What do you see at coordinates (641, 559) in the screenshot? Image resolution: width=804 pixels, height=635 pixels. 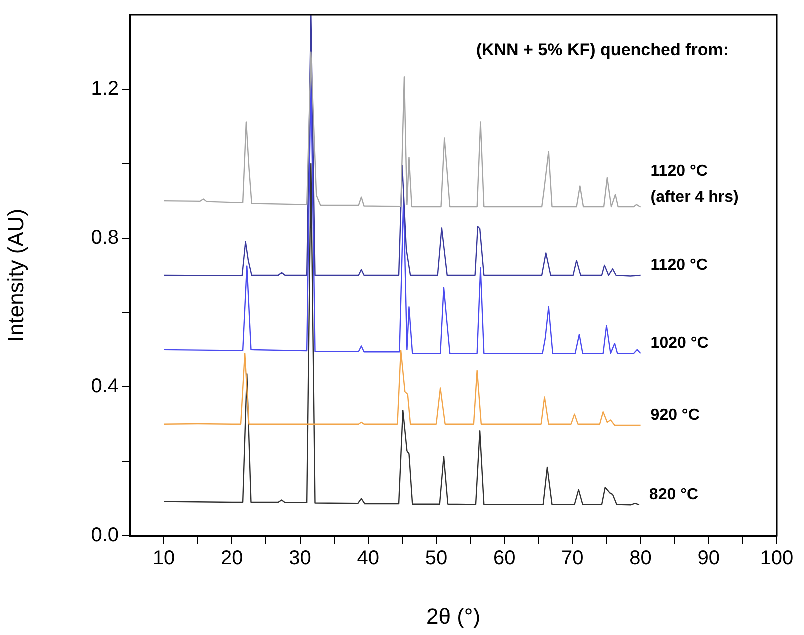 I see `x-tick-label: 80` at bounding box center [641, 559].